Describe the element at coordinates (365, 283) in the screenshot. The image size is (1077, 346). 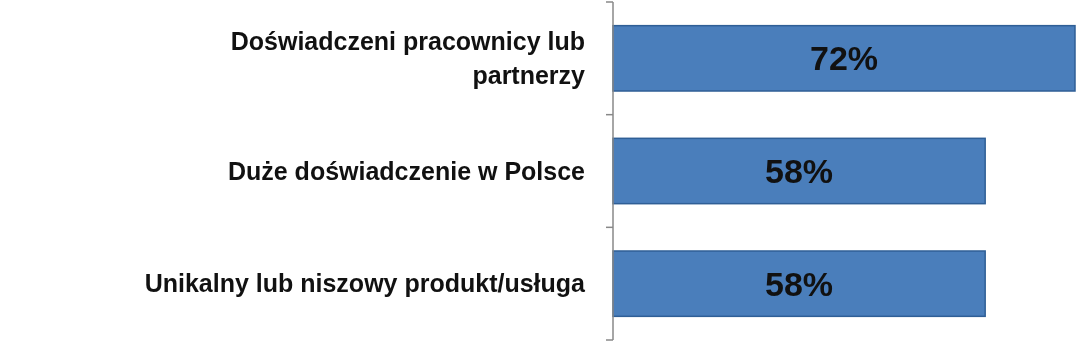
I see `y-tick-label: Unikalny lub niszowy produkt/usługa` at that location.